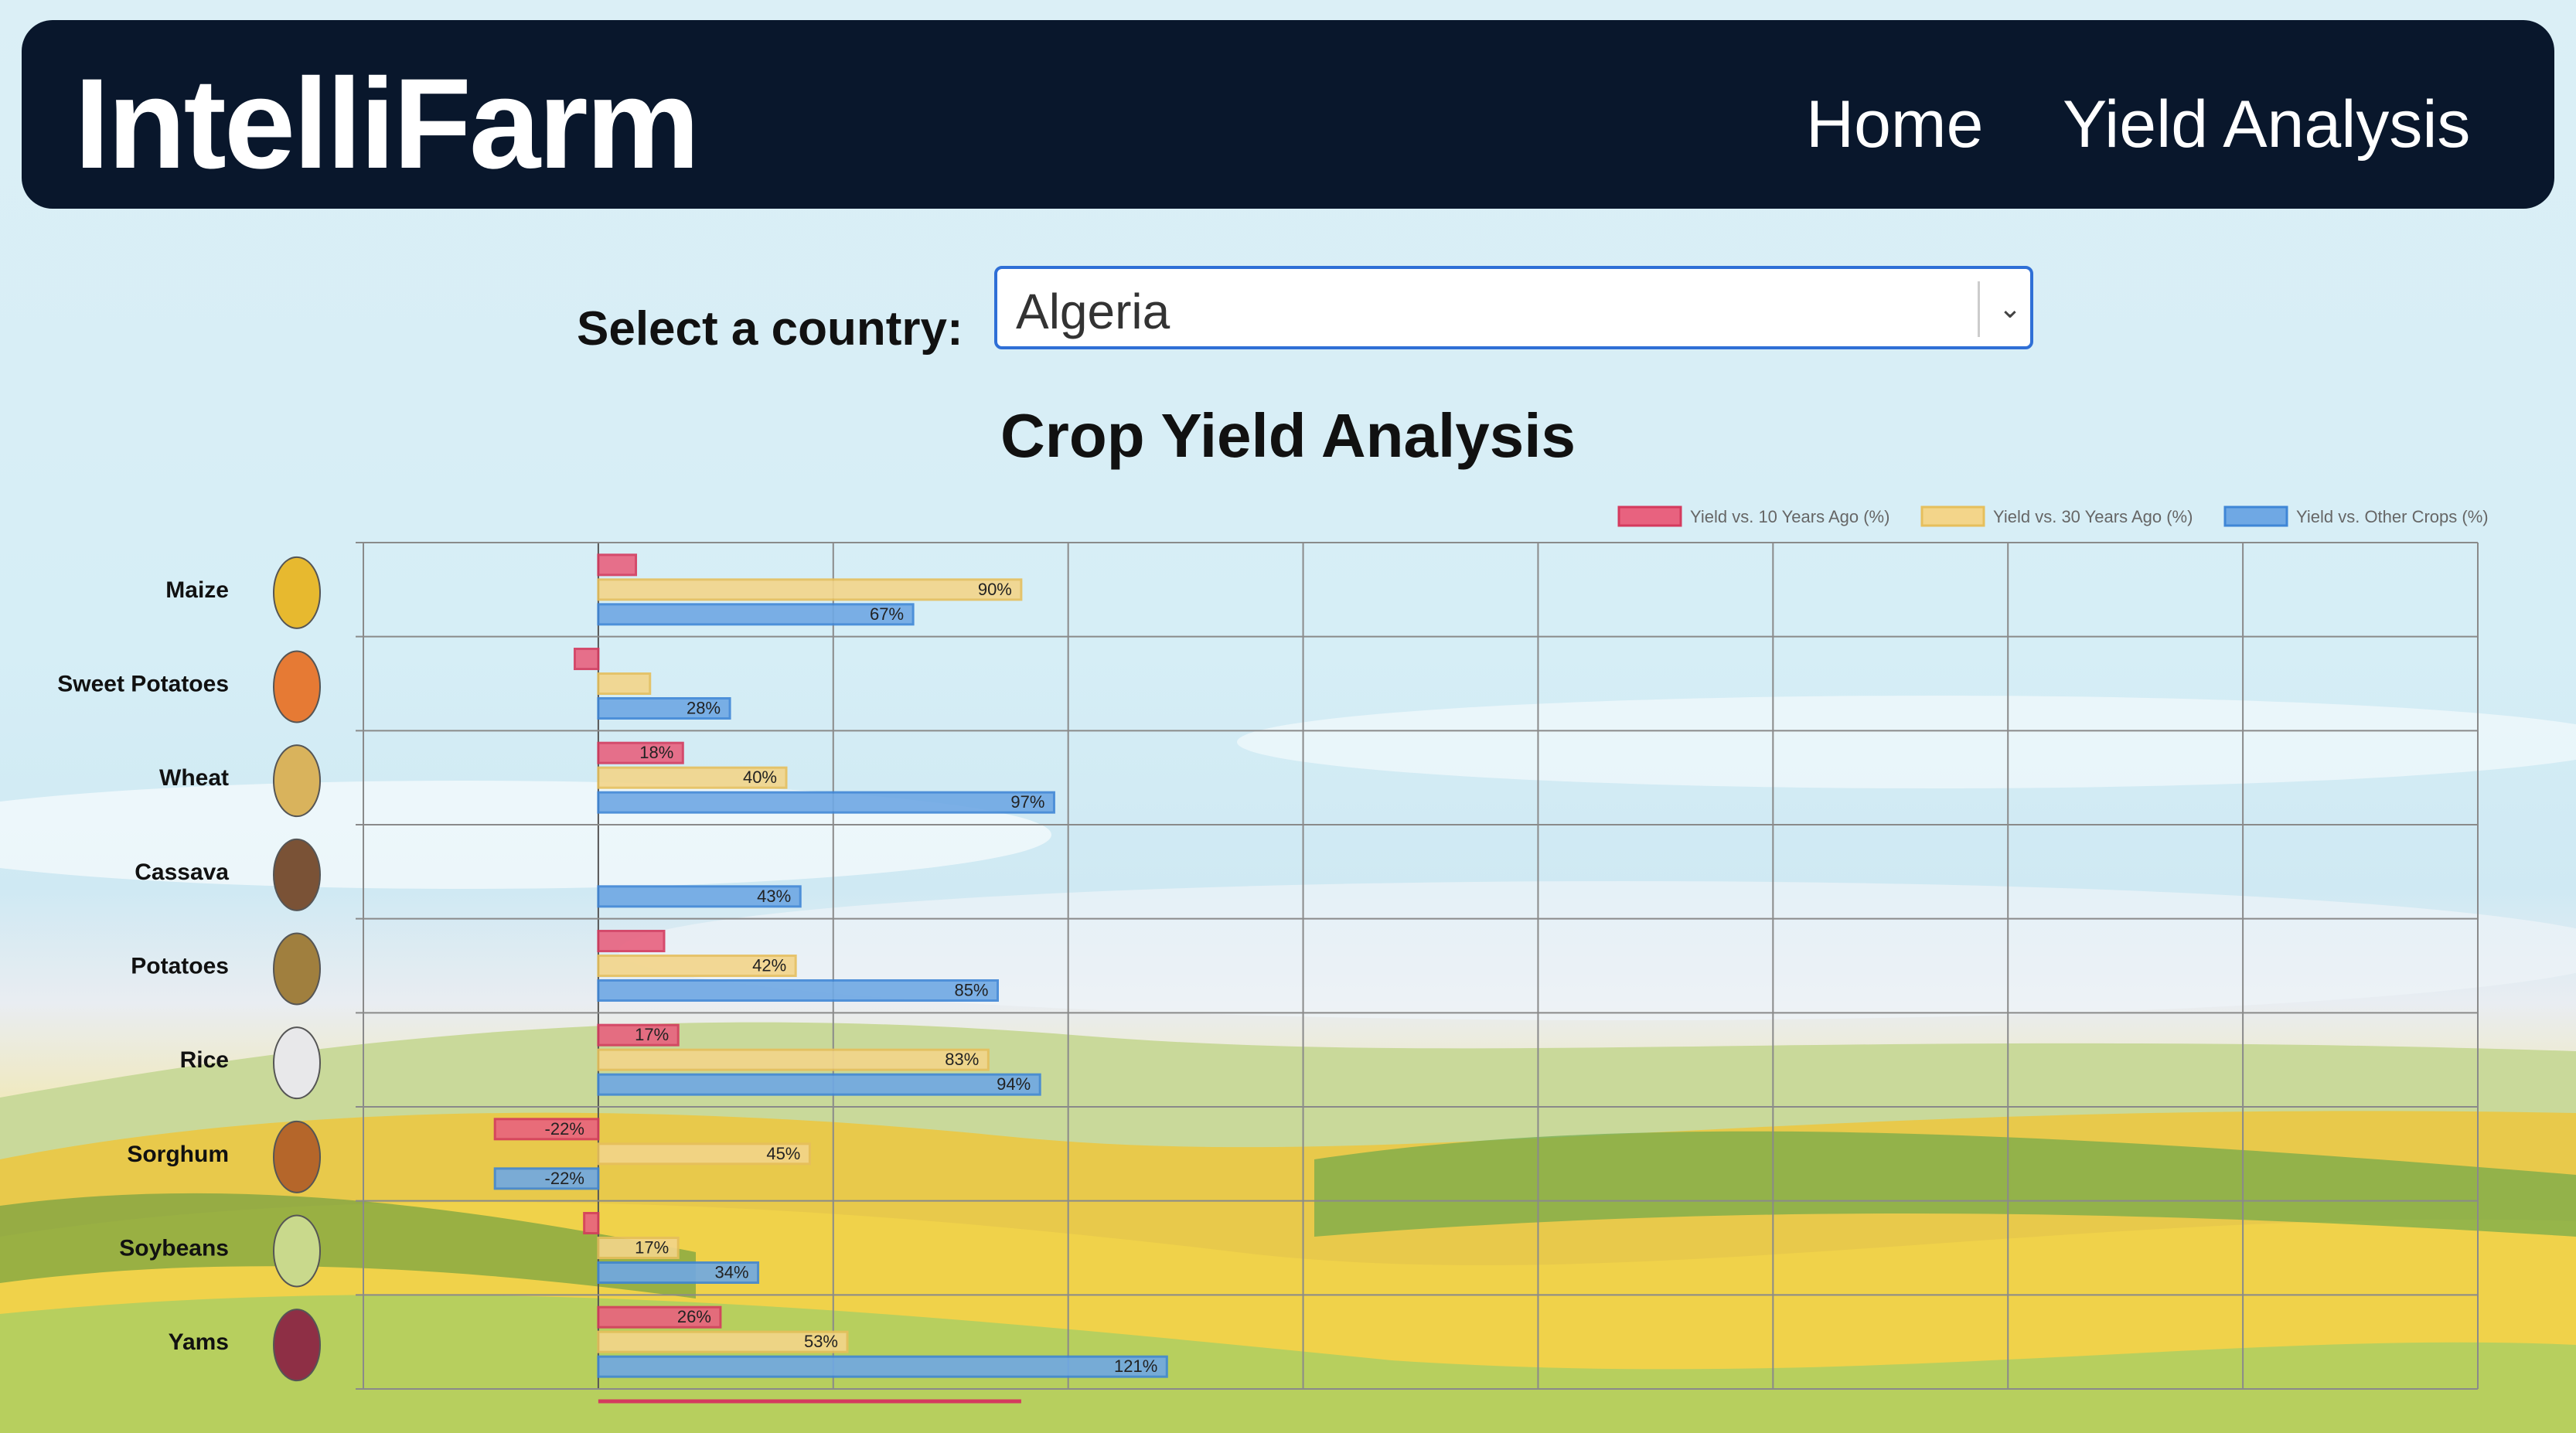  I want to click on category-label: Sweet Potatoes, so click(143, 684).